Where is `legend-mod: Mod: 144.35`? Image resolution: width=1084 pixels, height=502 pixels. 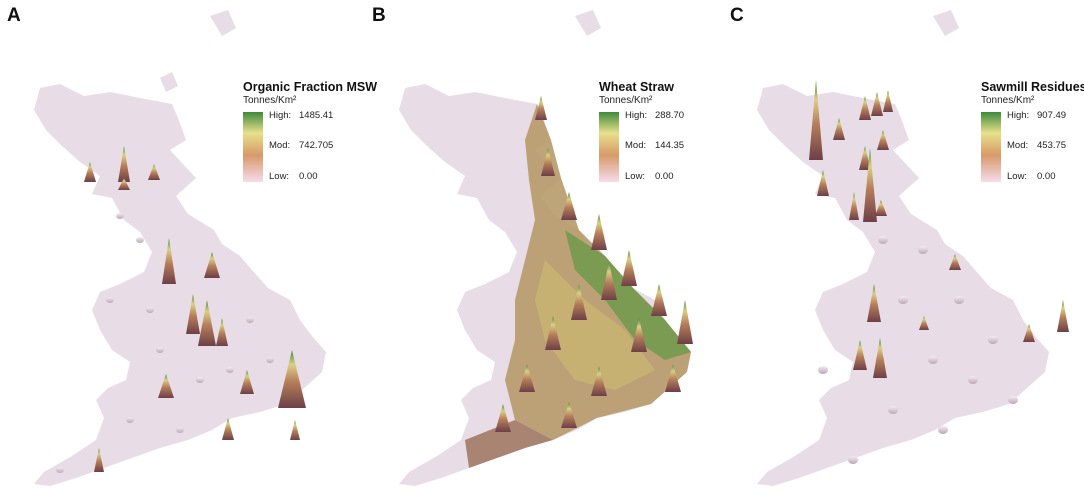 legend-mod: Mod: 144.35 is located at coordinates (655, 145).